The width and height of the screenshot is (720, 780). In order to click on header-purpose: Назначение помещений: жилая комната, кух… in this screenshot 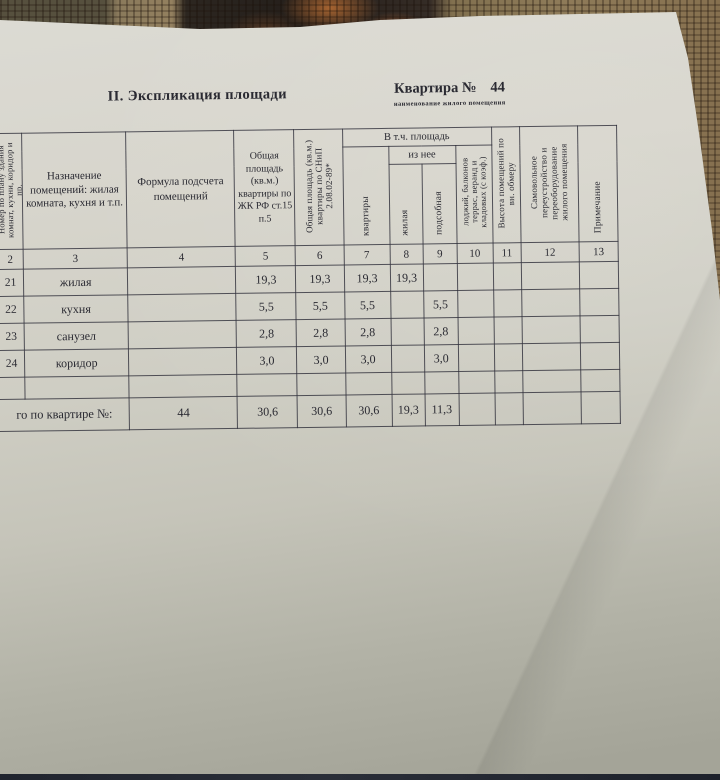, I will do `click(74, 190)`.